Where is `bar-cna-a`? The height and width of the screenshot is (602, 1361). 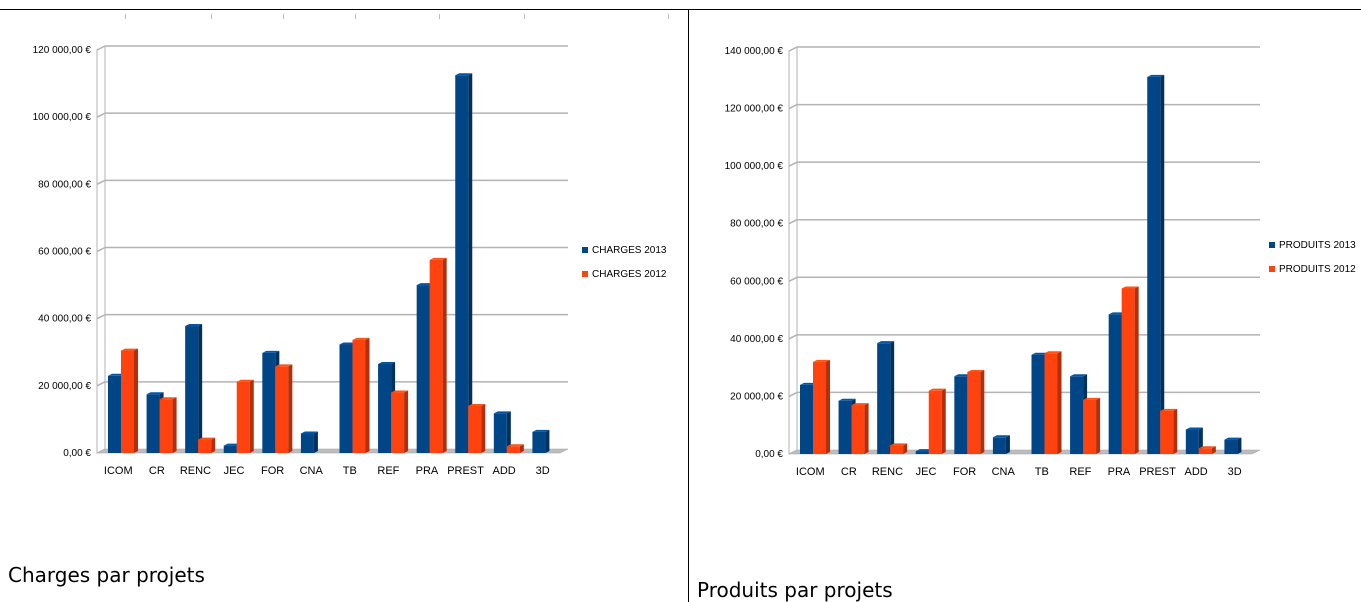 bar-cna-a is located at coordinates (1001, 444).